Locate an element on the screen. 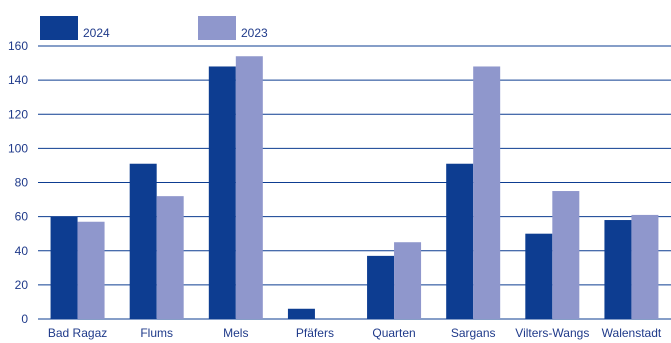 The width and height of the screenshot is (671, 343). bar-2023-Bad Ragaz is located at coordinates (91, 270).